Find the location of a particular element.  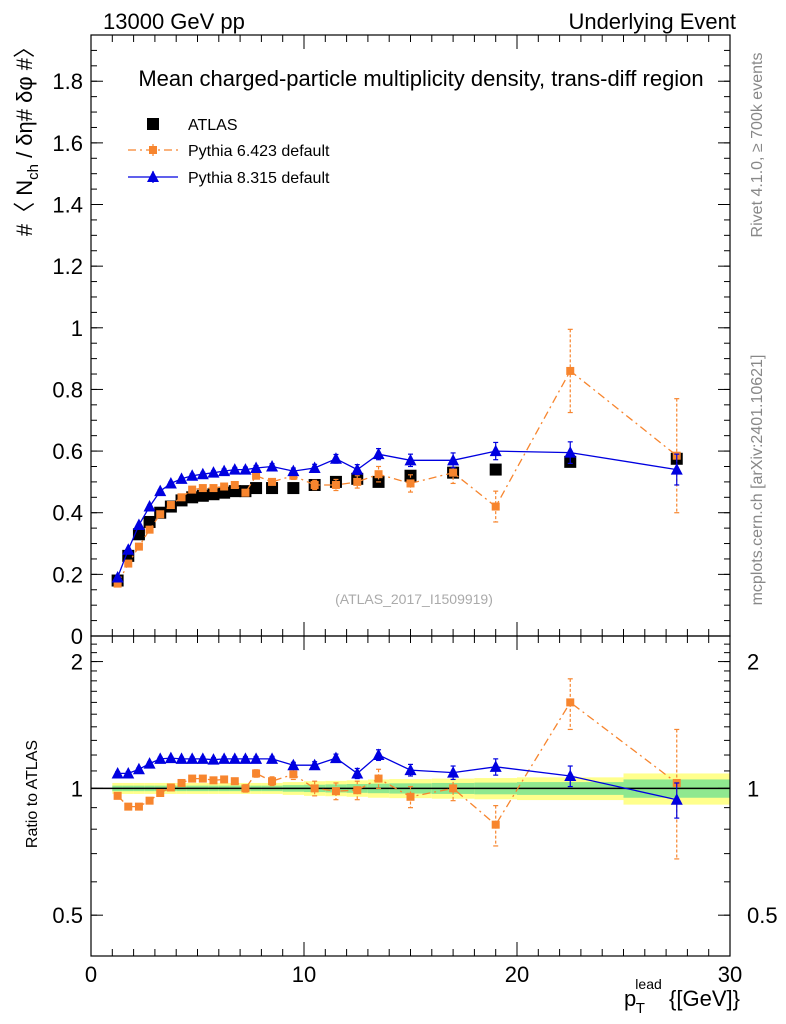

x-tick-label: 20 is located at coordinates (517, 974).